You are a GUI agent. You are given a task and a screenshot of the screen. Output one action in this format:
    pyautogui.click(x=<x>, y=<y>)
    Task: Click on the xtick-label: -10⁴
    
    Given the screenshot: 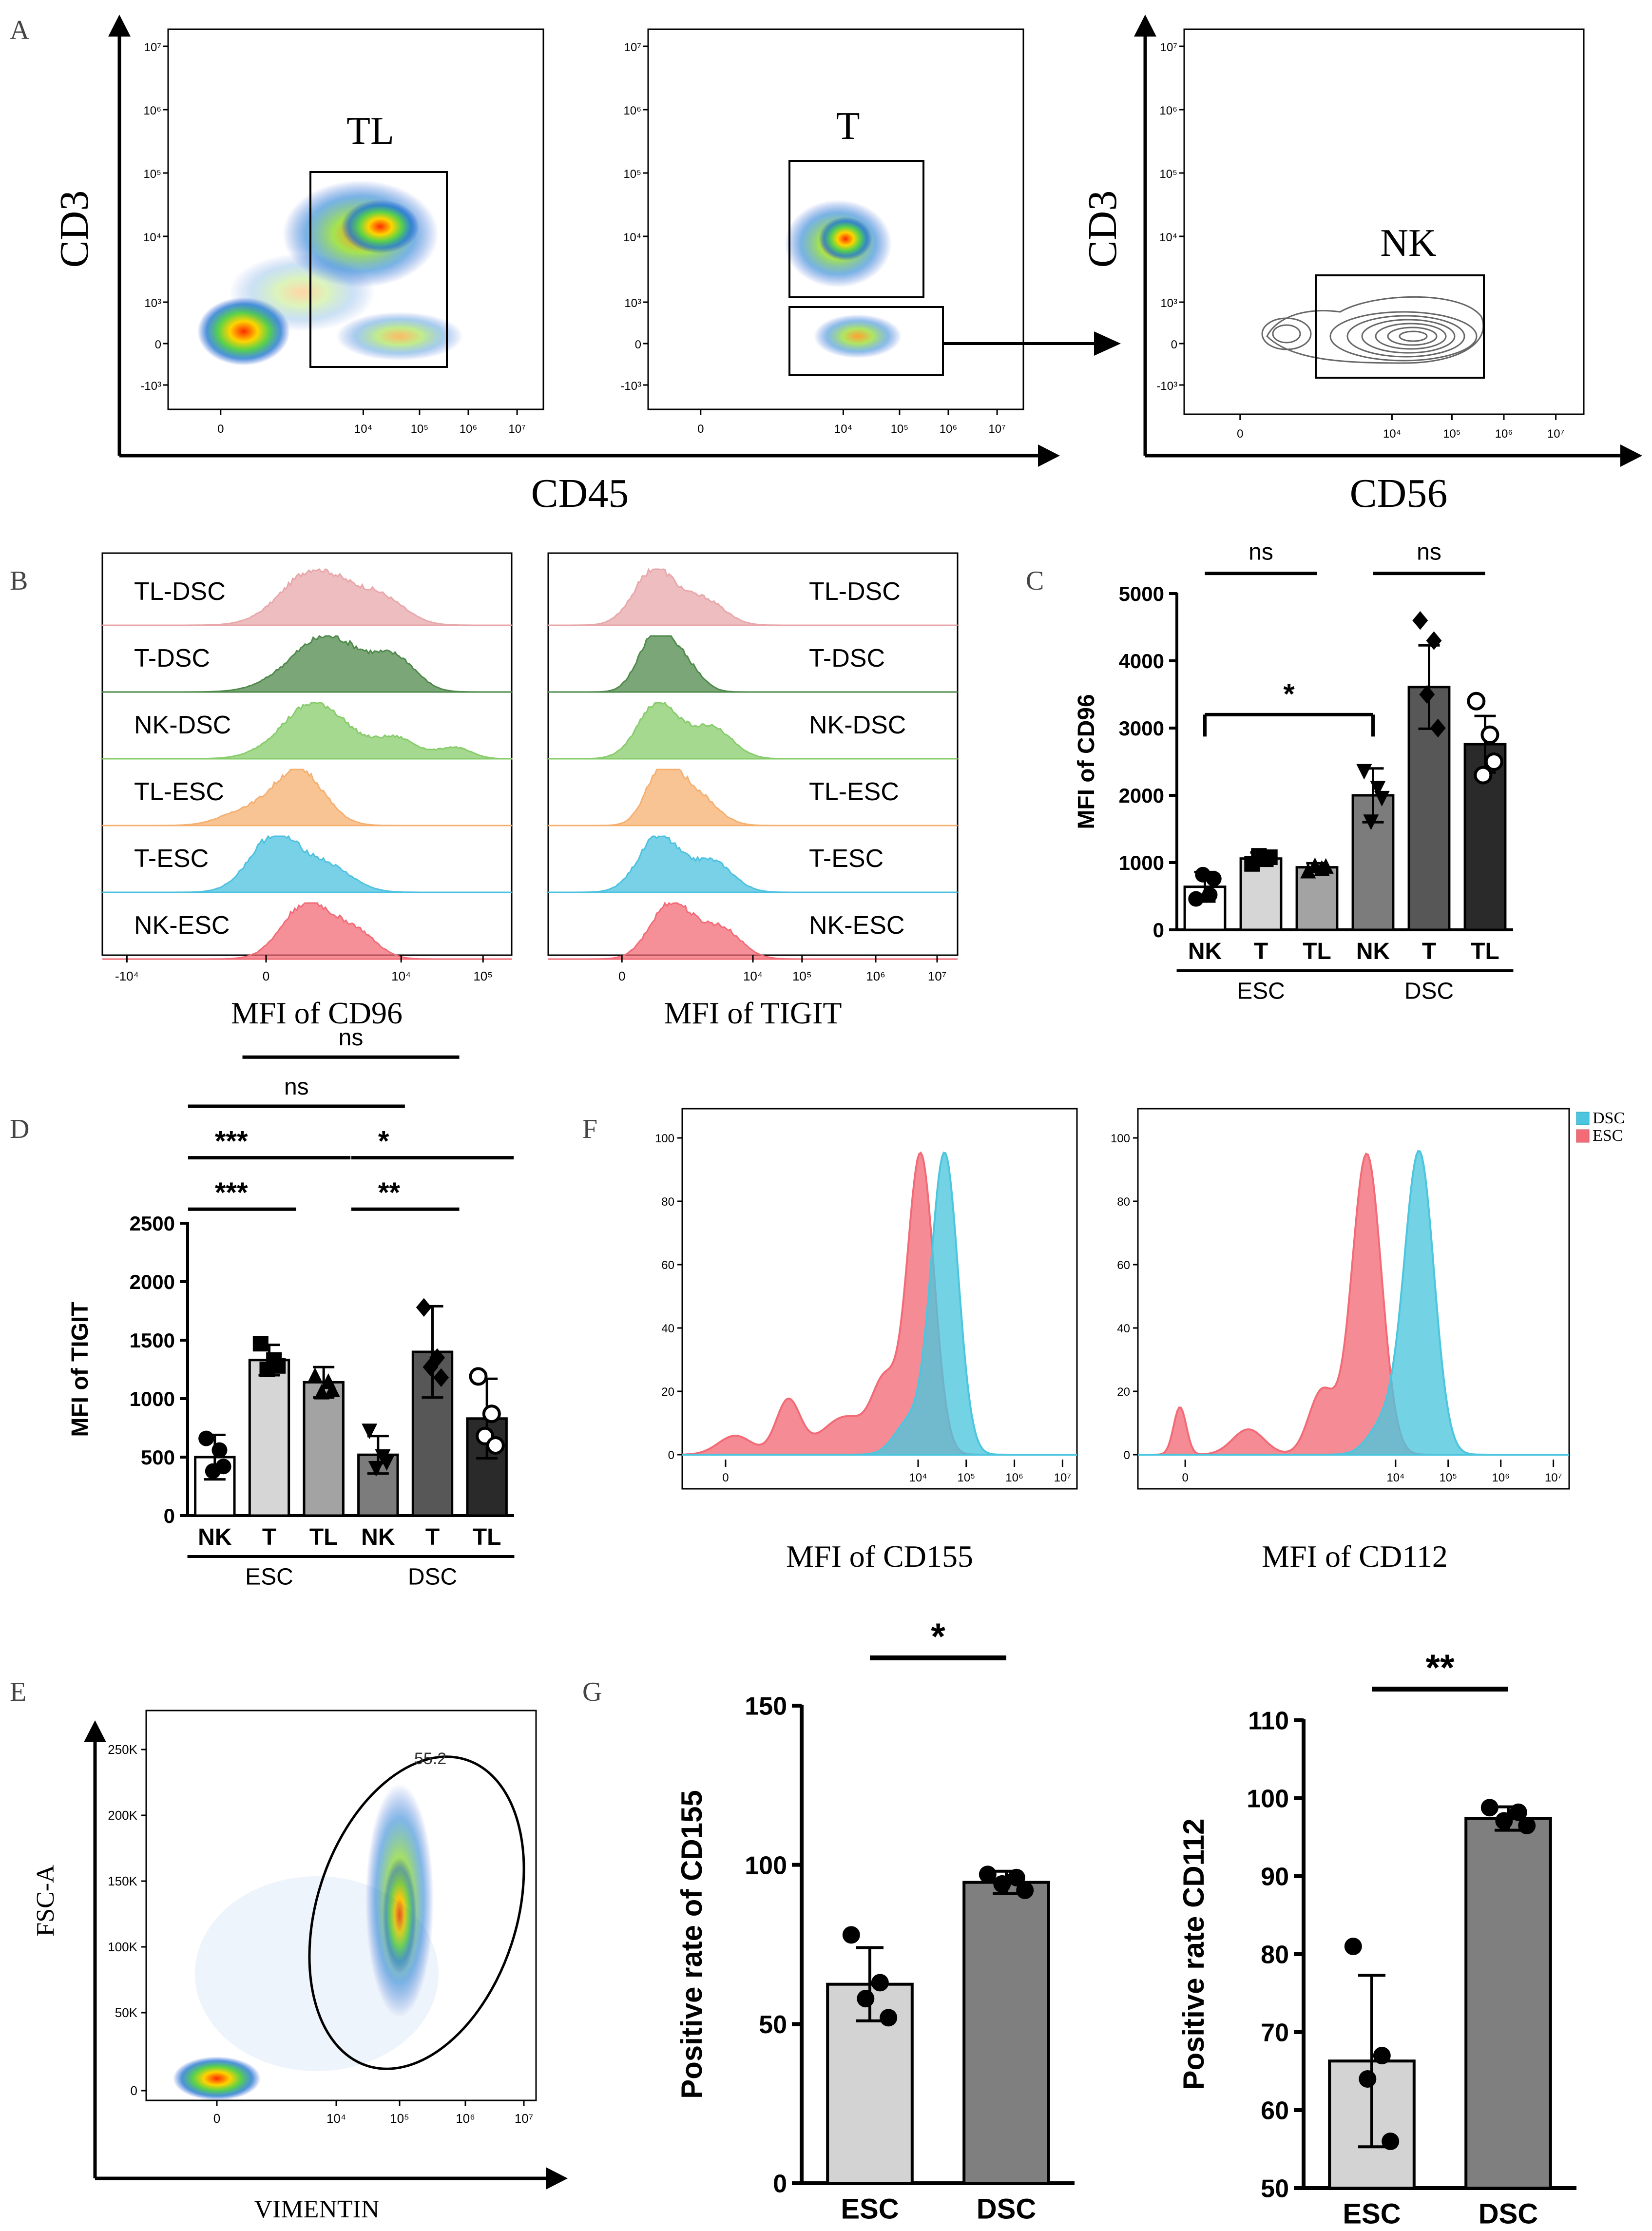 What is the action you would take?
    pyautogui.click(x=127, y=976)
    